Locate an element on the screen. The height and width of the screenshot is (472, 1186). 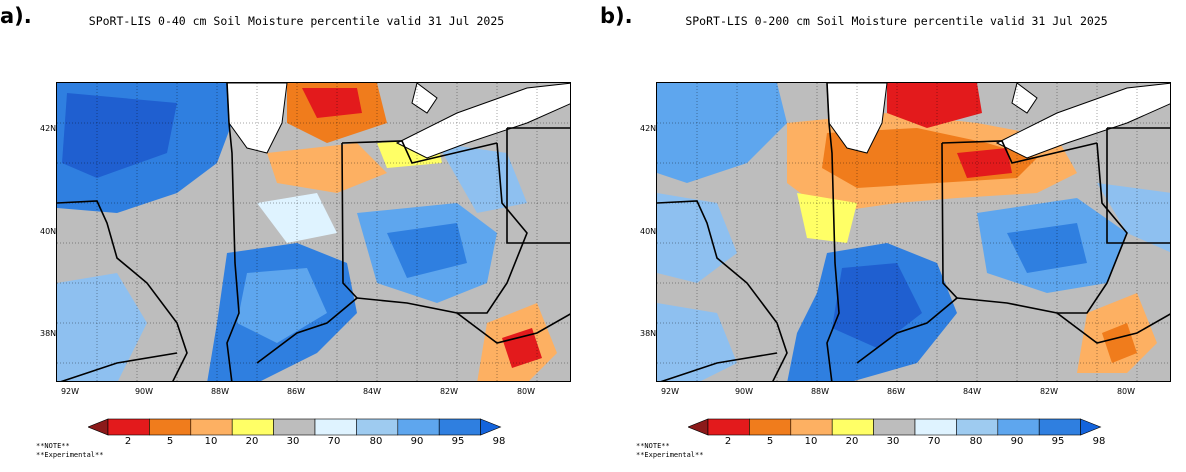
panel-letter: a). is located at coordinates (16, 16).